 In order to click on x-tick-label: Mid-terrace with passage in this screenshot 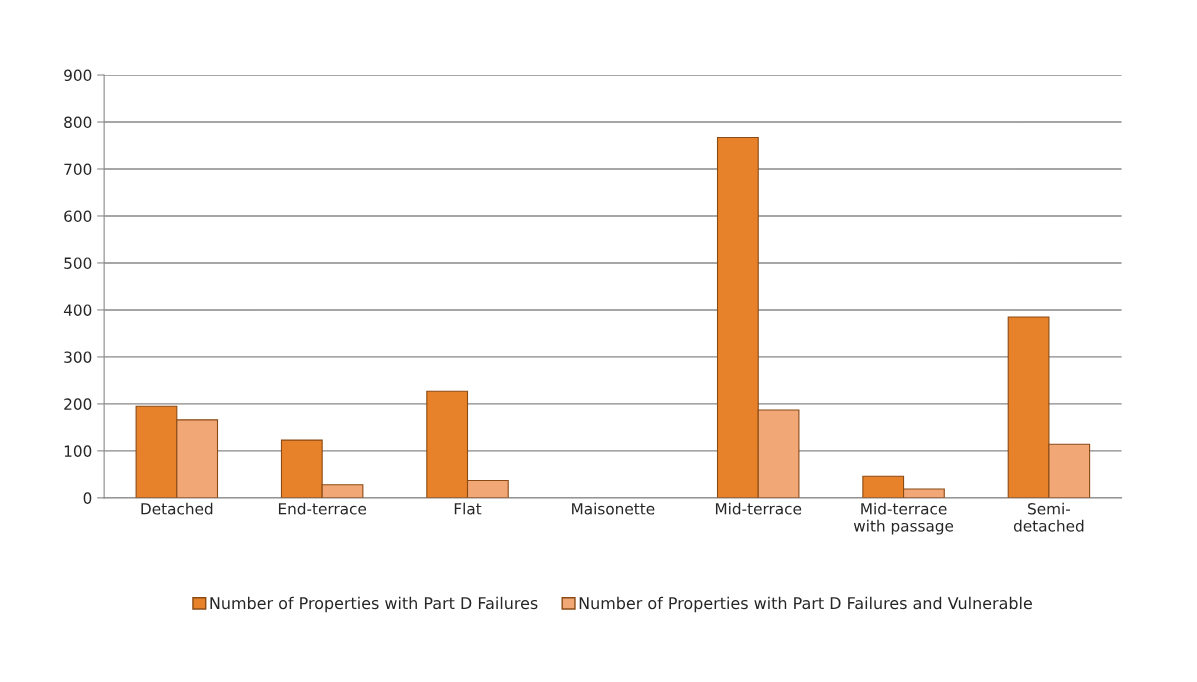, I will do `click(903, 518)`.